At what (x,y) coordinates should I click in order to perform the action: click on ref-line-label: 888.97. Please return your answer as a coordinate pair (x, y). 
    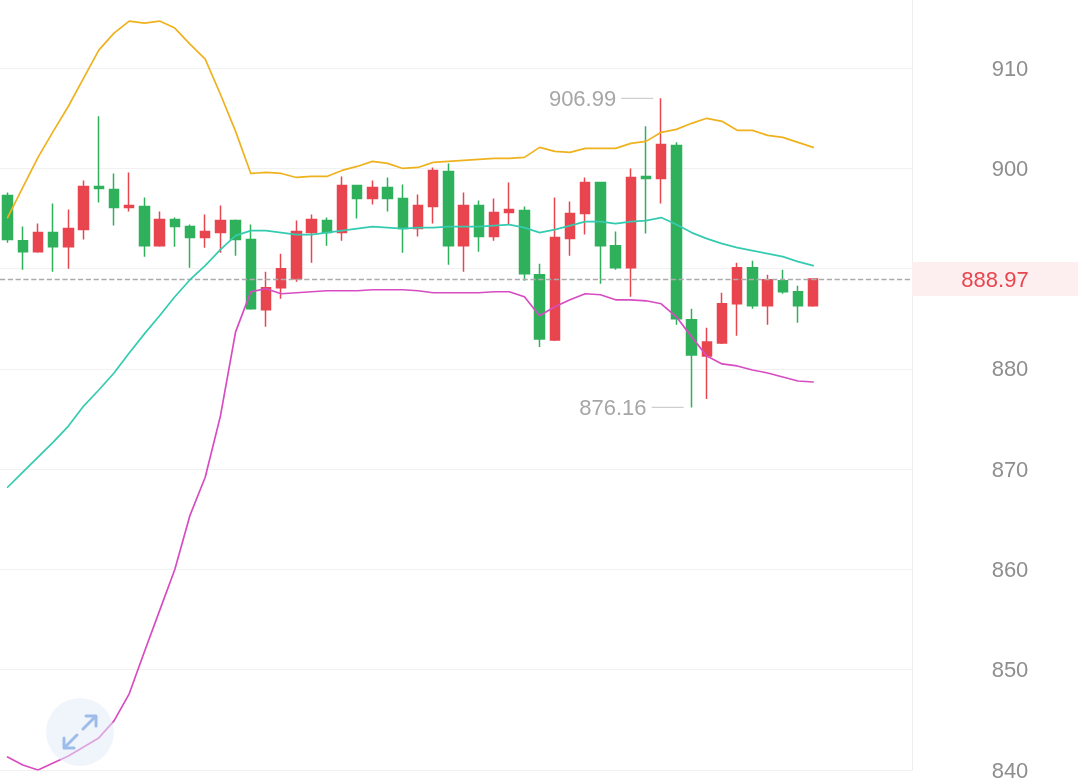
    Looking at the image, I should click on (995, 279).